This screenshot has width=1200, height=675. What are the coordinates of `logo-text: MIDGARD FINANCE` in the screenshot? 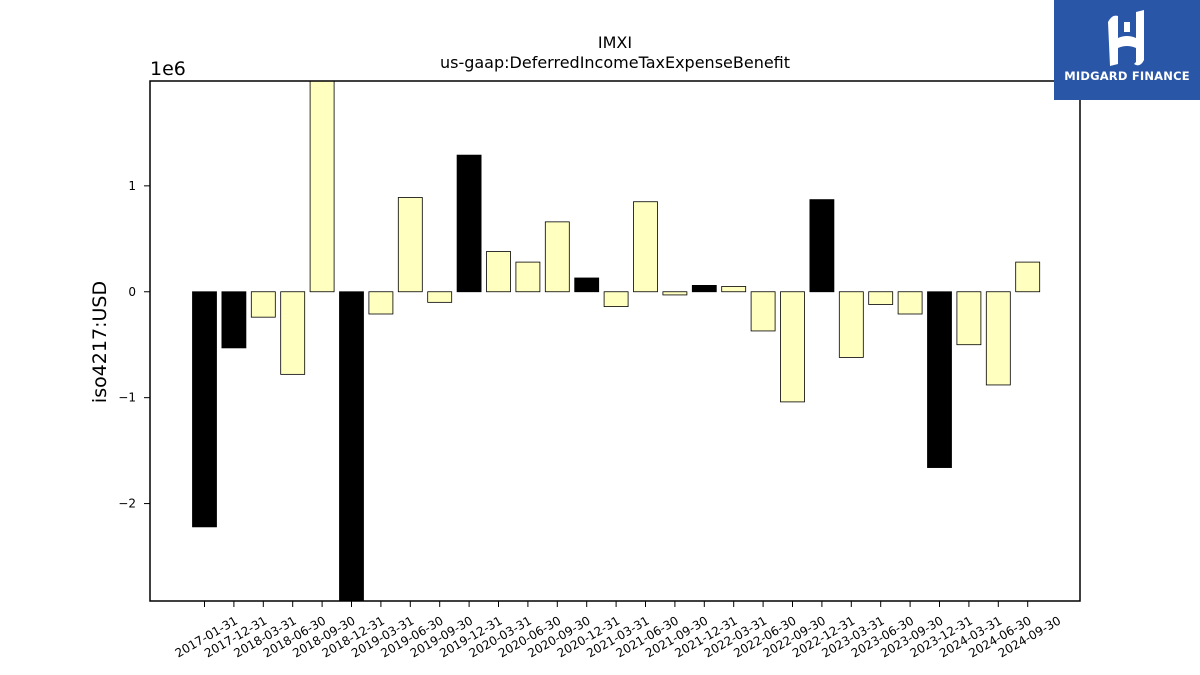 It's located at (1127, 76).